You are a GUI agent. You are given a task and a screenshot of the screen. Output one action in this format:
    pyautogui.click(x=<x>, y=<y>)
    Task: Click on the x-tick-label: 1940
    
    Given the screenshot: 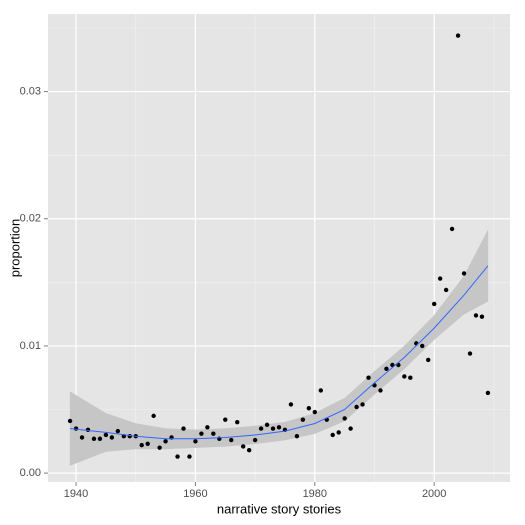 What is the action you would take?
    pyautogui.click(x=76, y=494)
    